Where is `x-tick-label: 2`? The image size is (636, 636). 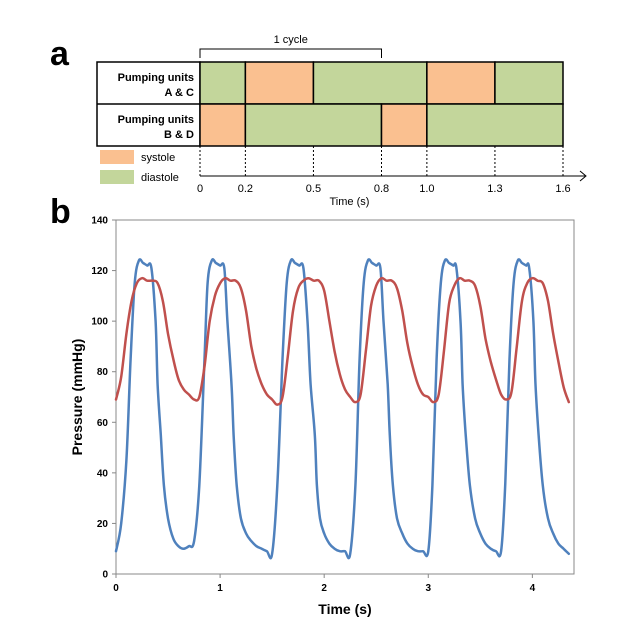
x-tick-label: 2 is located at coordinates (324, 588).